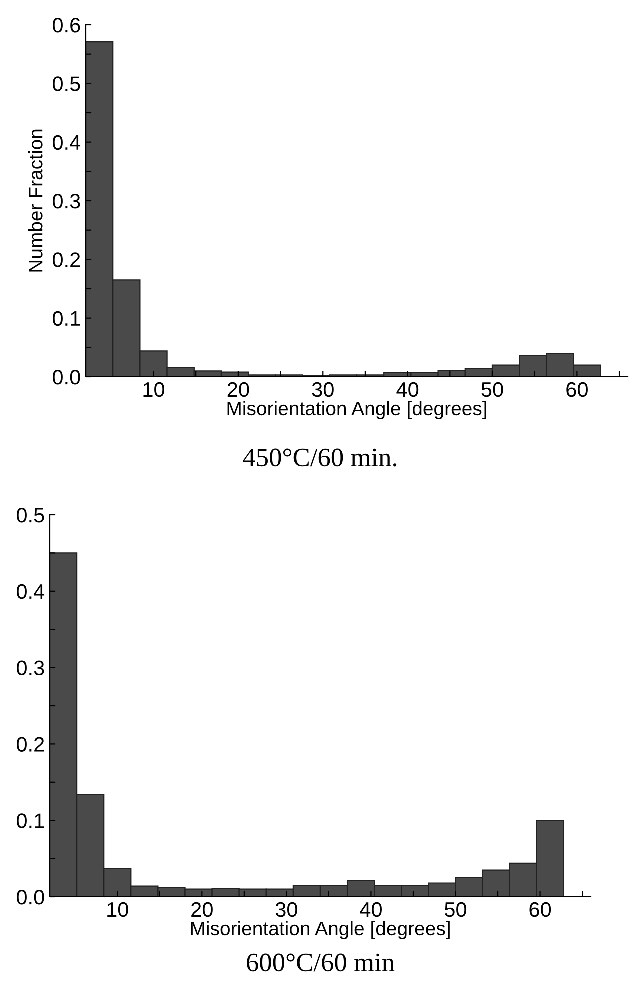 The height and width of the screenshot is (996, 641). Describe the element at coordinates (320, 457) in the screenshot. I see `text: 450°C/60 min.` at that location.